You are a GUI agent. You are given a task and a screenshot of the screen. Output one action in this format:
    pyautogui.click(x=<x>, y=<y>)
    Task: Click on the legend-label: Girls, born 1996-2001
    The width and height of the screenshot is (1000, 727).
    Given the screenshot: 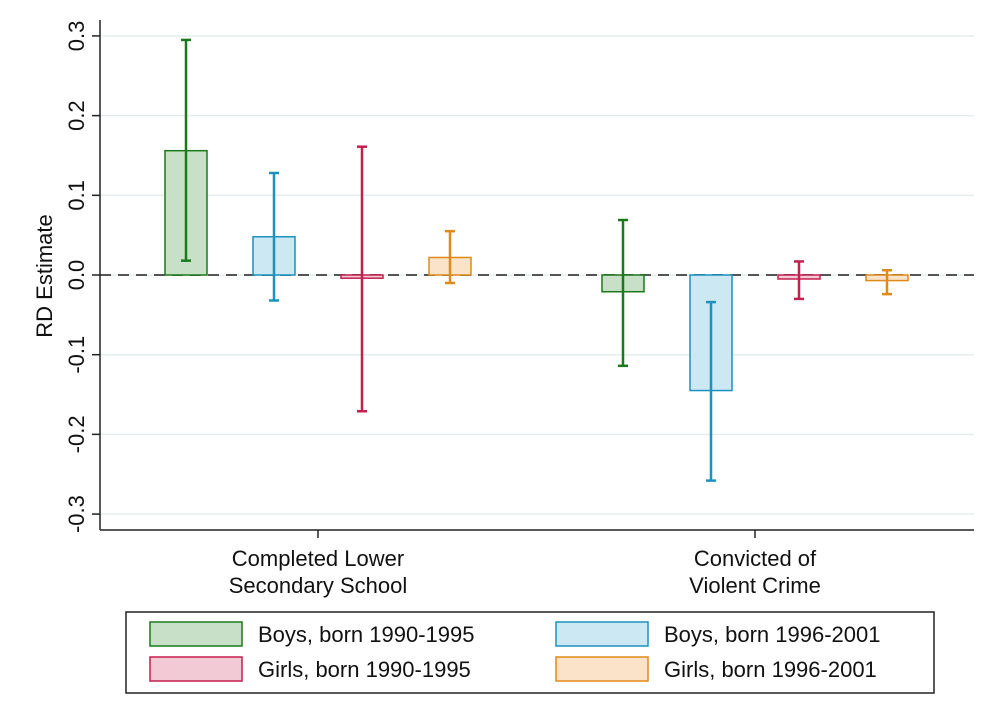 What is the action you would take?
    pyautogui.click(x=770, y=669)
    